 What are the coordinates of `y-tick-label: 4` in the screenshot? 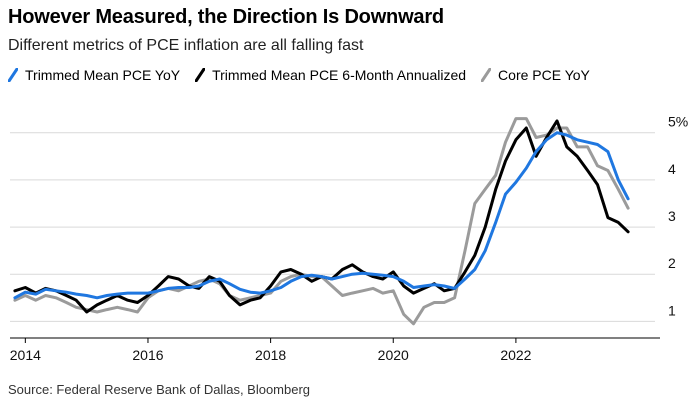 It's located at (672, 169).